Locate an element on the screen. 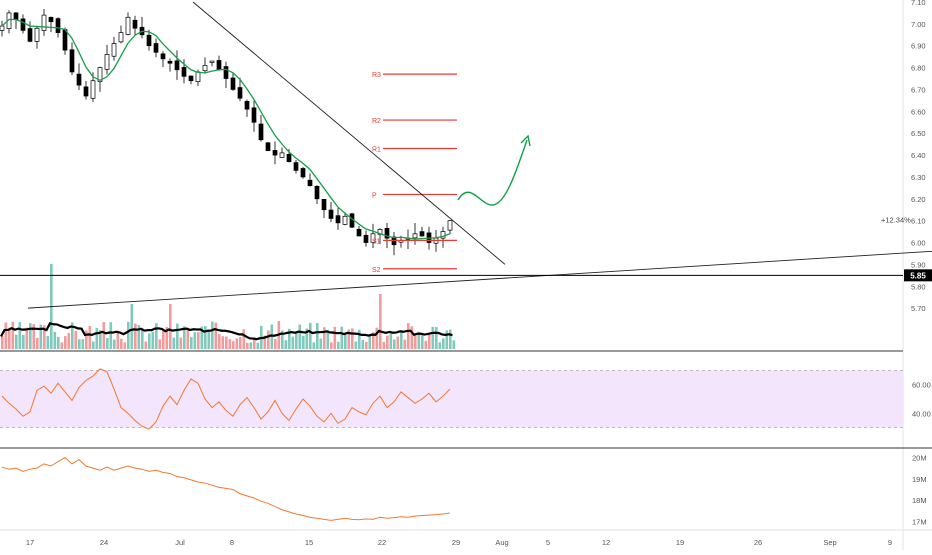 The image size is (932, 555). obv-line is located at coordinates (226, 488).